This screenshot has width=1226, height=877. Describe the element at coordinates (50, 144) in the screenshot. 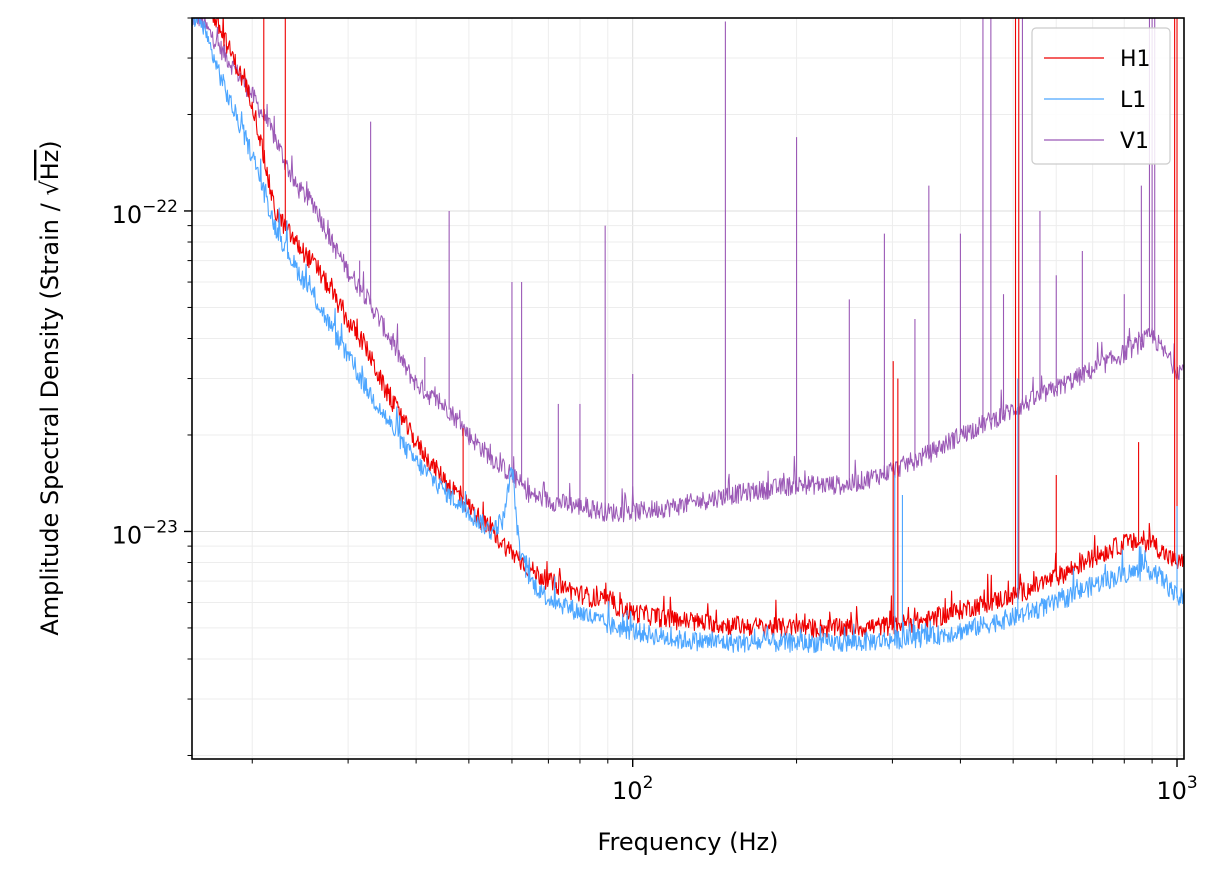

I see `y-axis-label-suffix: )` at that location.